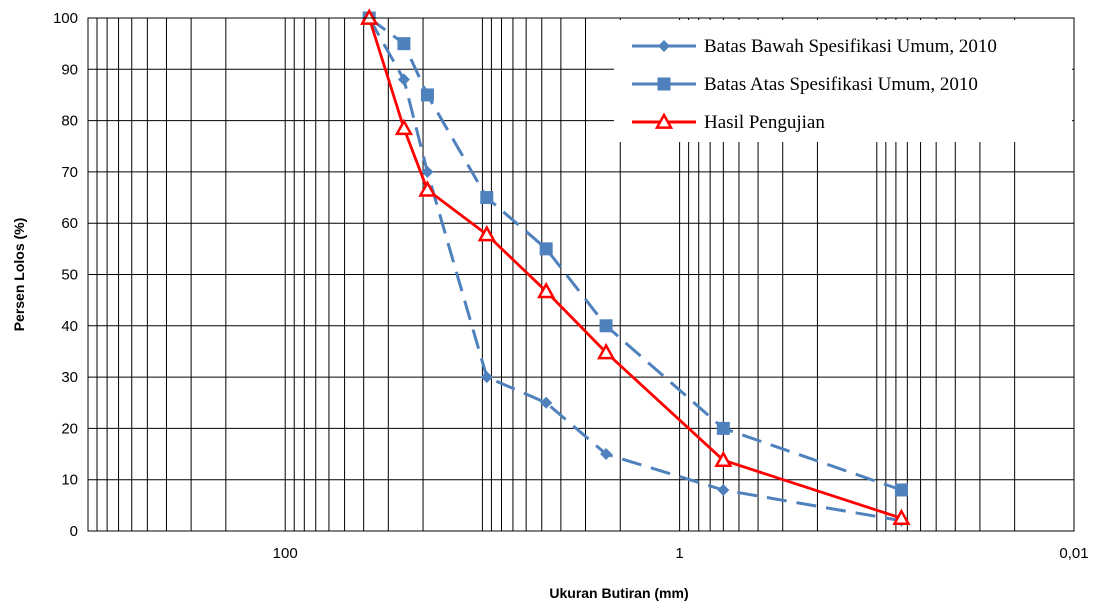  Describe the element at coordinates (69, 326) in the screenshot. I see `y-tick-label: 40` at that location.